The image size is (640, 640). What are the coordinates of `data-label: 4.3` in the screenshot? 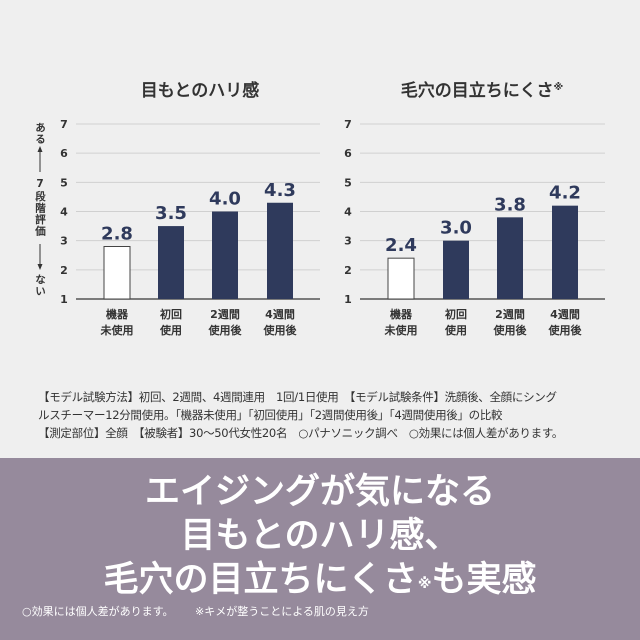 It's located at (280, 190).